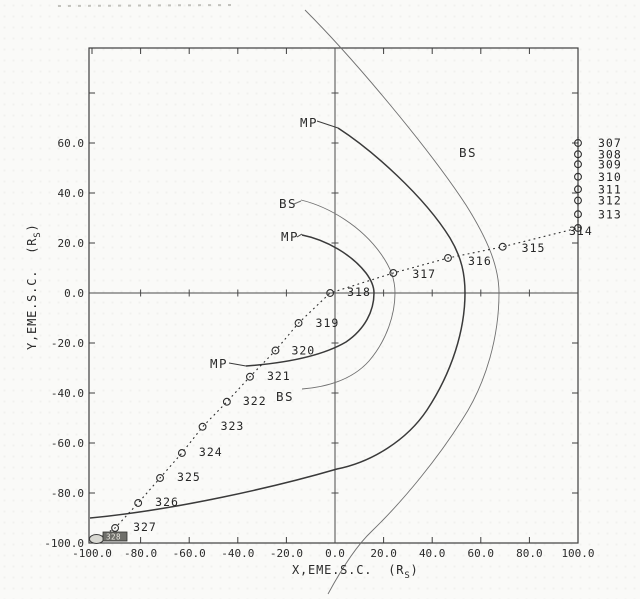 The height and width of the screenshot is (599, 640). Describe the element at coordinates (32, 310) in the screenshot. I see `y-axis-label-text: Y,EME.S.C.` at that location.